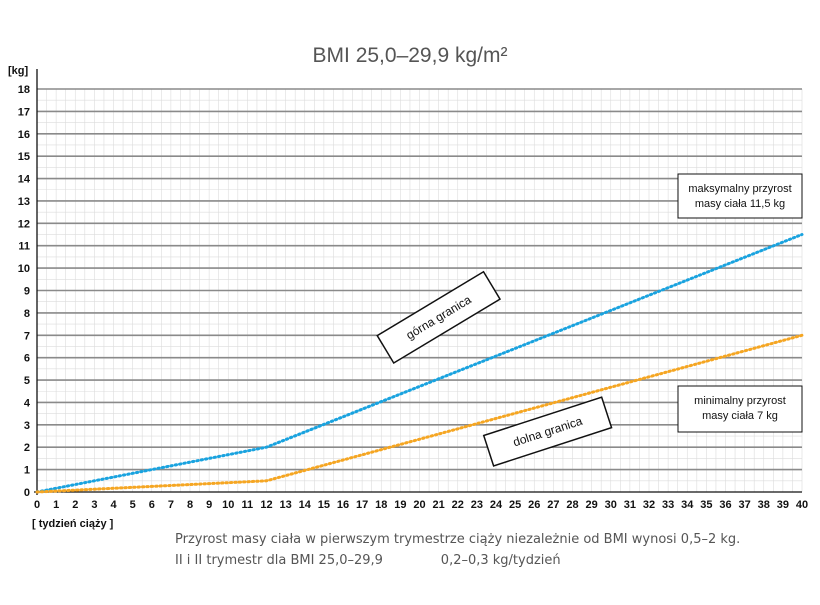 Image resolution: width=820 pixels, height=605 pixels. Describe the element at coordinates (740, 416) in the screenshot. I see `min-gain-line2: masy ciała 7 kg` at that location.